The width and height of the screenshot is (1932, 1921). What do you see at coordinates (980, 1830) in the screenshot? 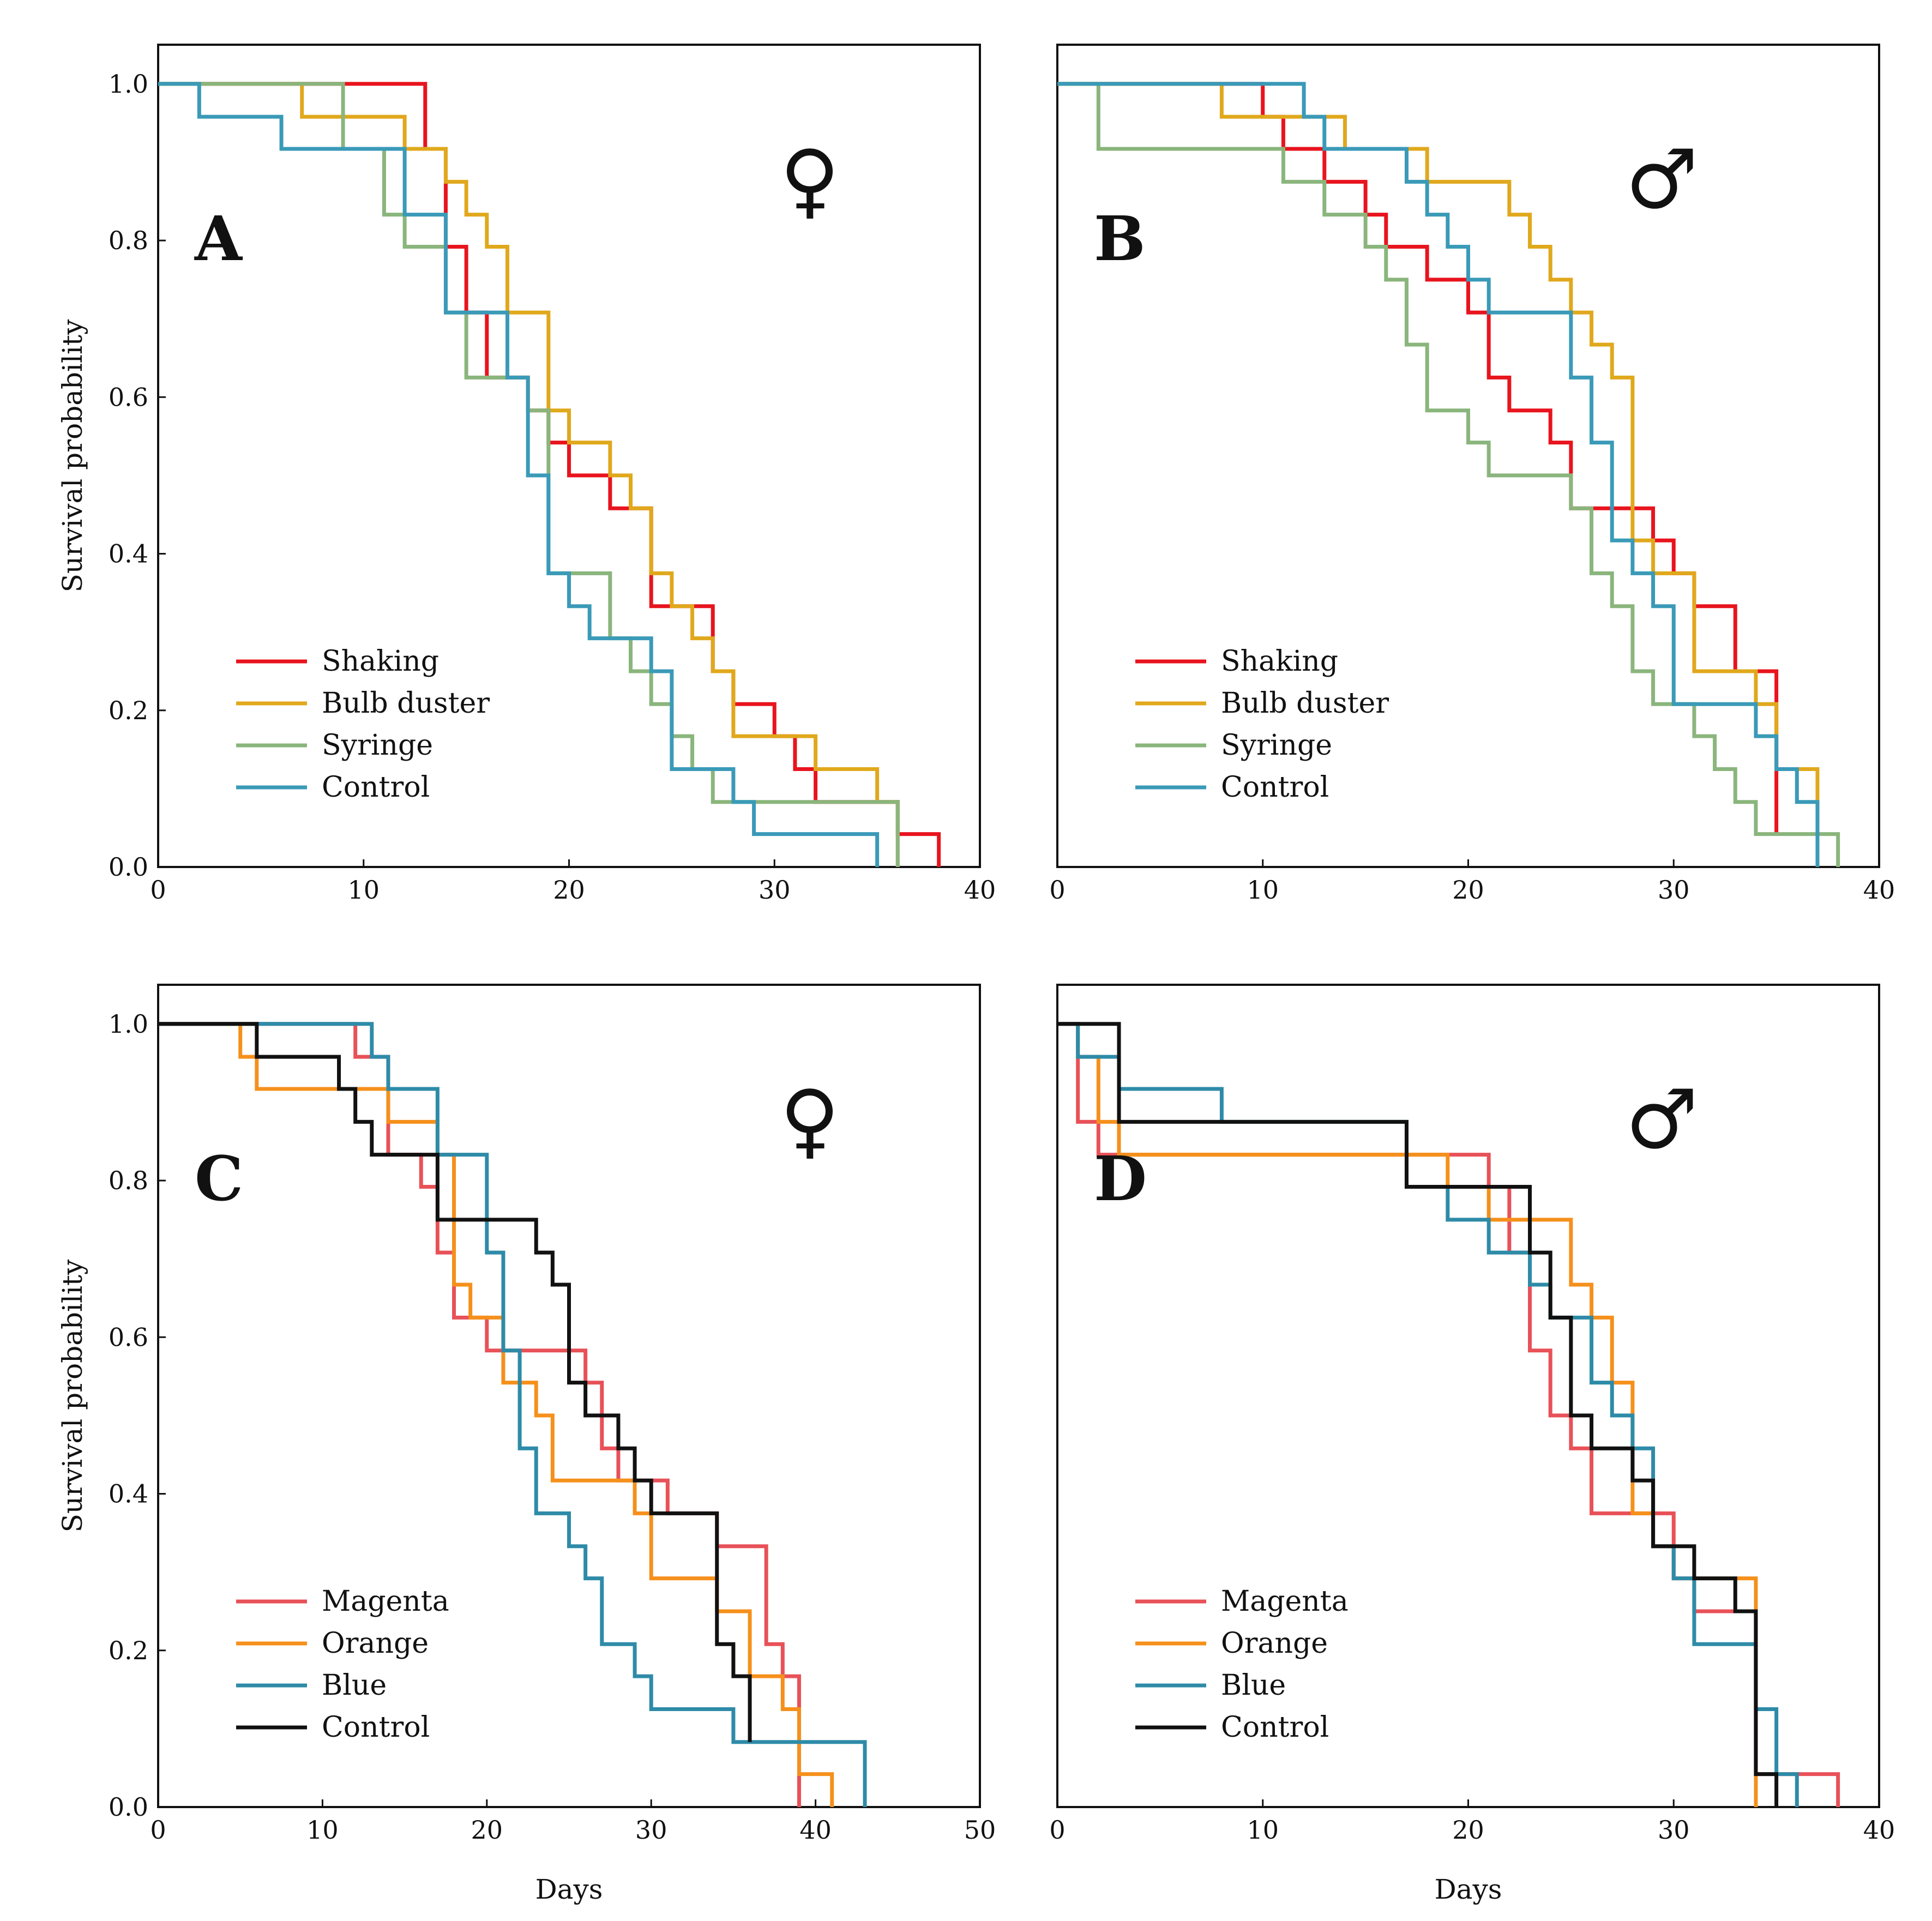
I see `x-tick-label: 50` at bounding box center [980, 1830].